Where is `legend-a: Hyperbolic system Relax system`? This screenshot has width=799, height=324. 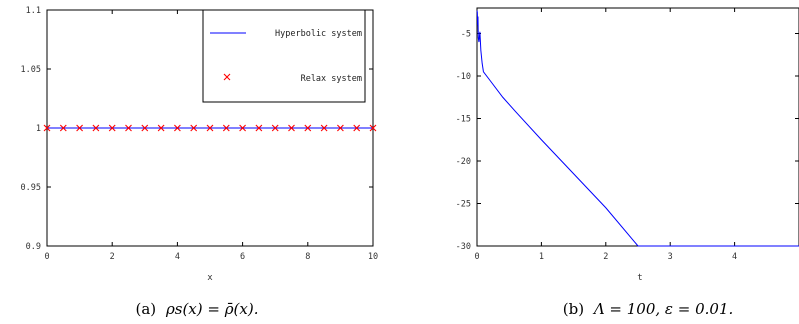 legend-a: Hyperbolic system Relax system is located at coordinates (284, 56).